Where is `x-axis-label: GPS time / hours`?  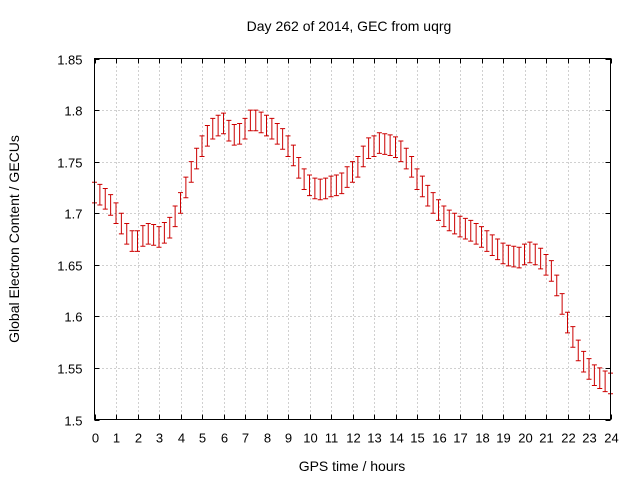 x-axis-label: GPS time / hours is located at coordinates (352, 466).